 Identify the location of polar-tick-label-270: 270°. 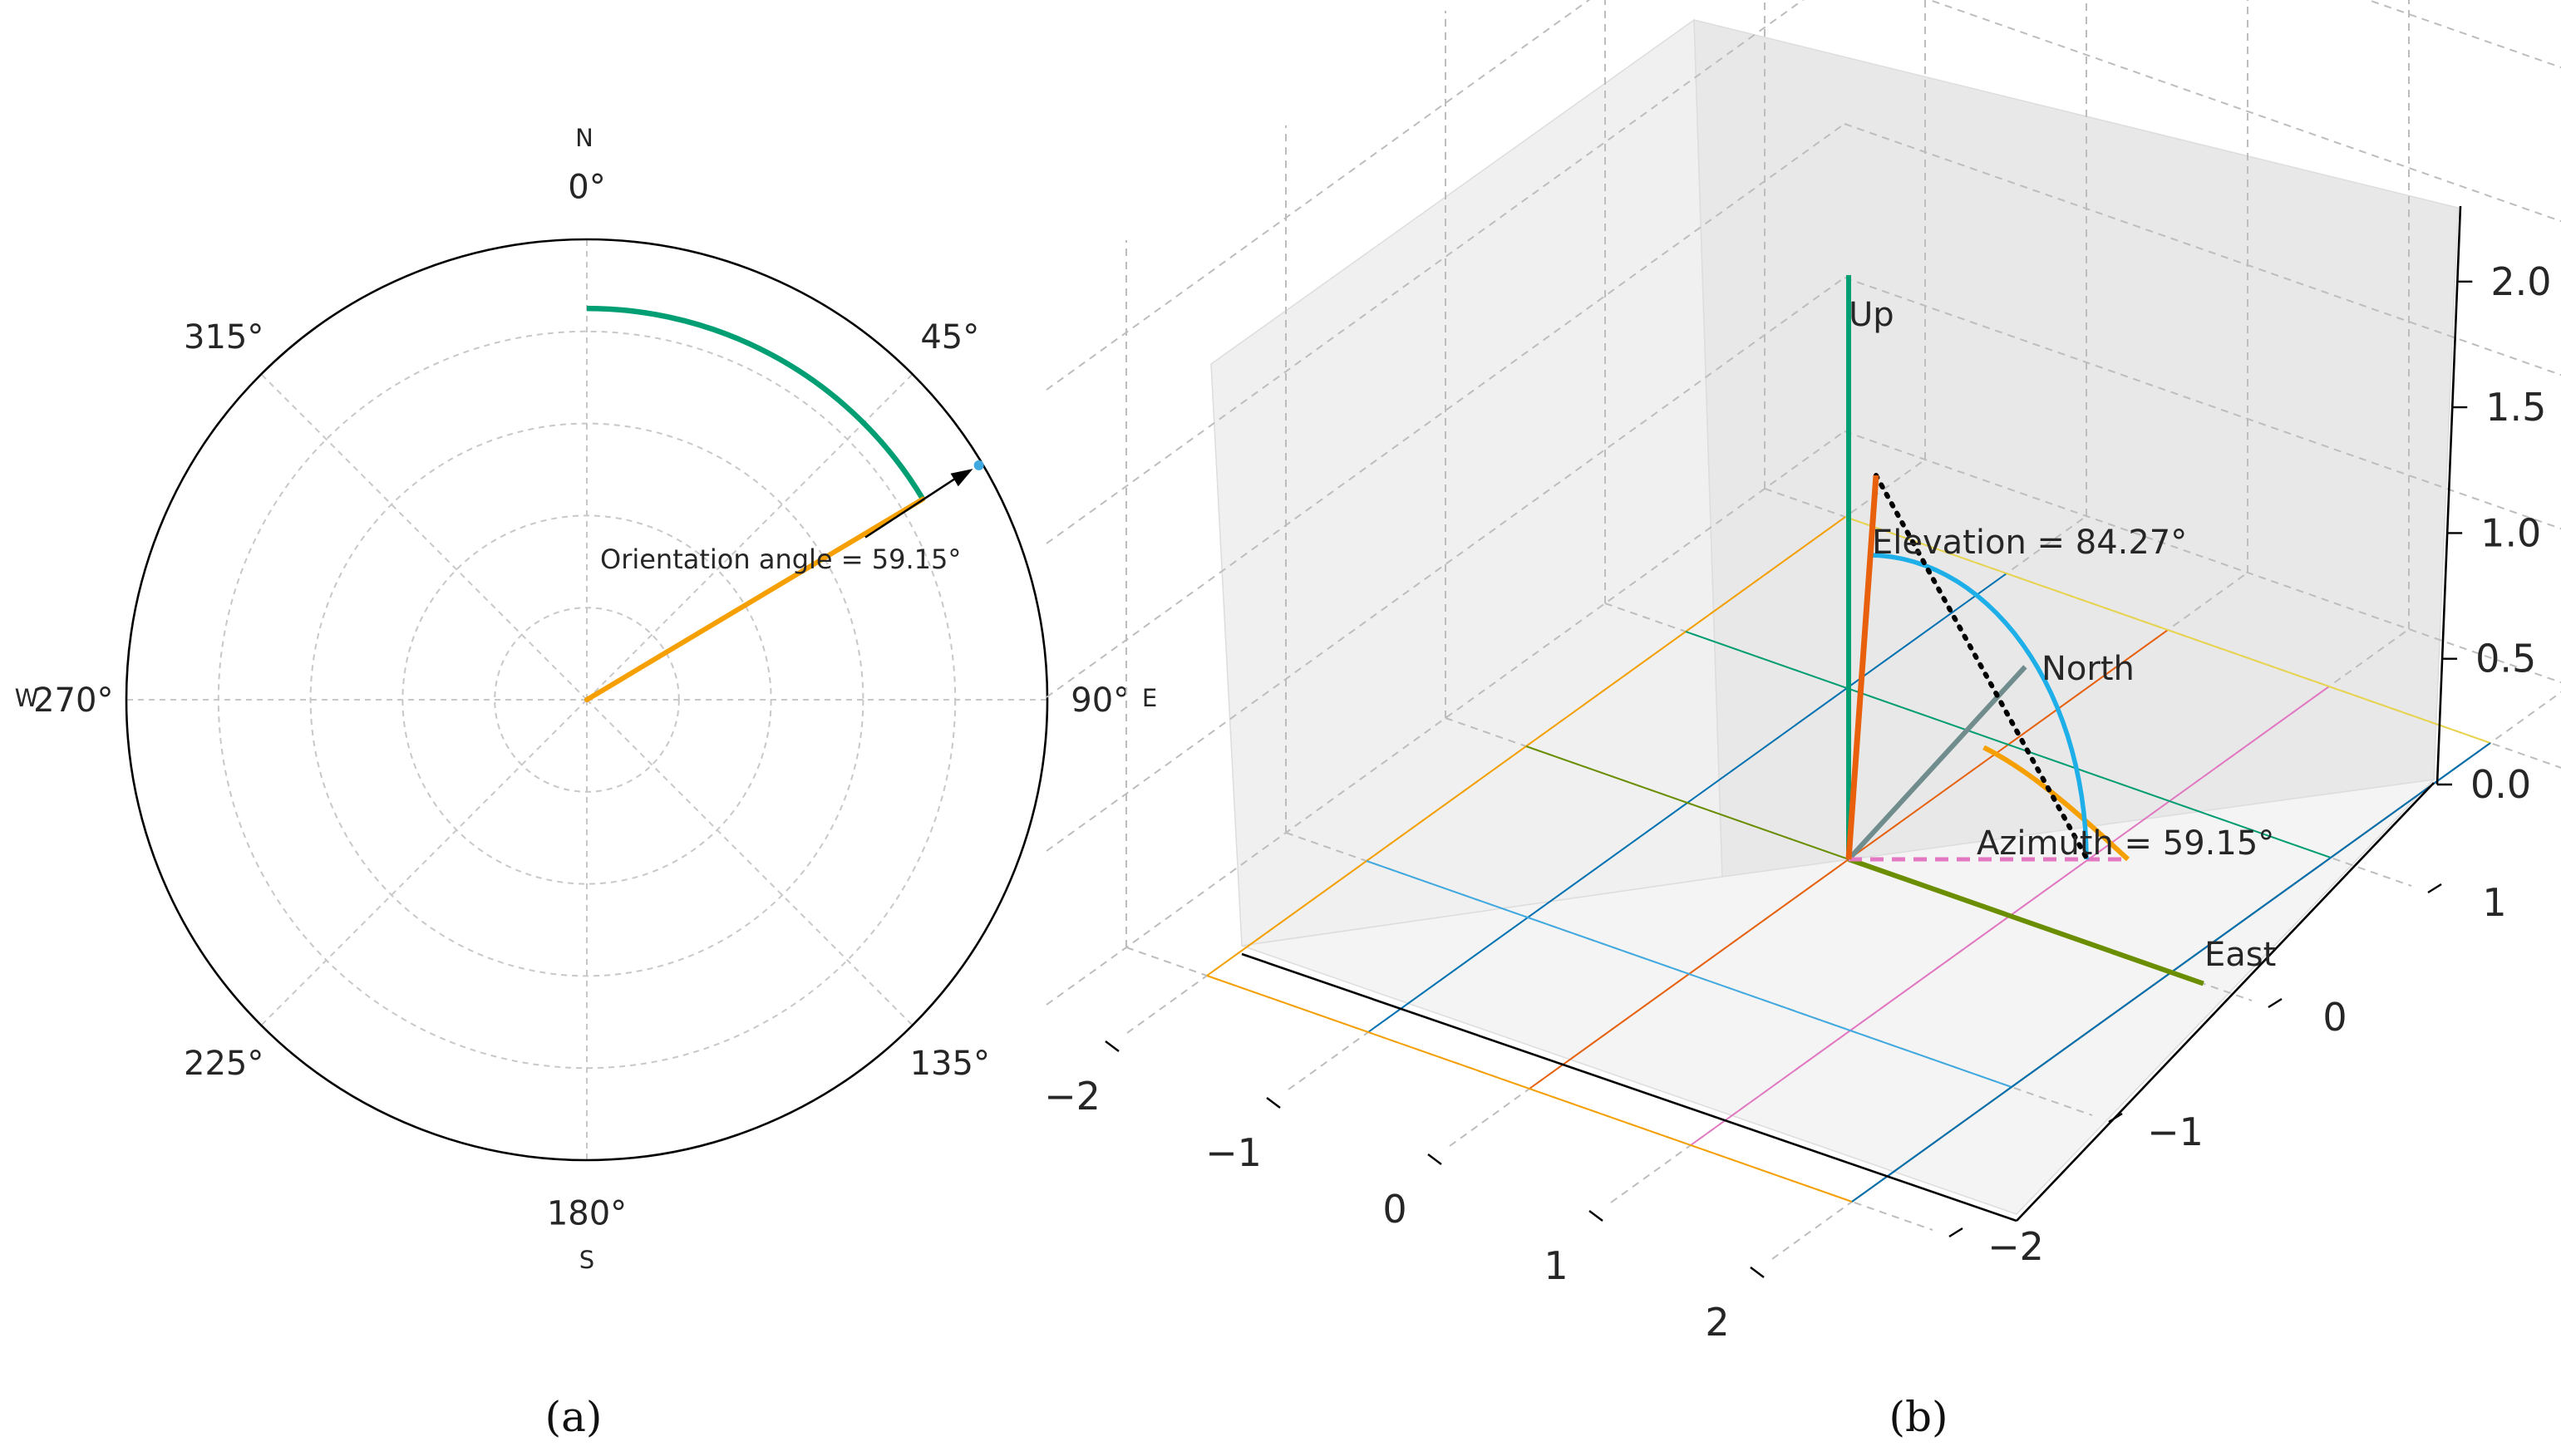
(73, 700).